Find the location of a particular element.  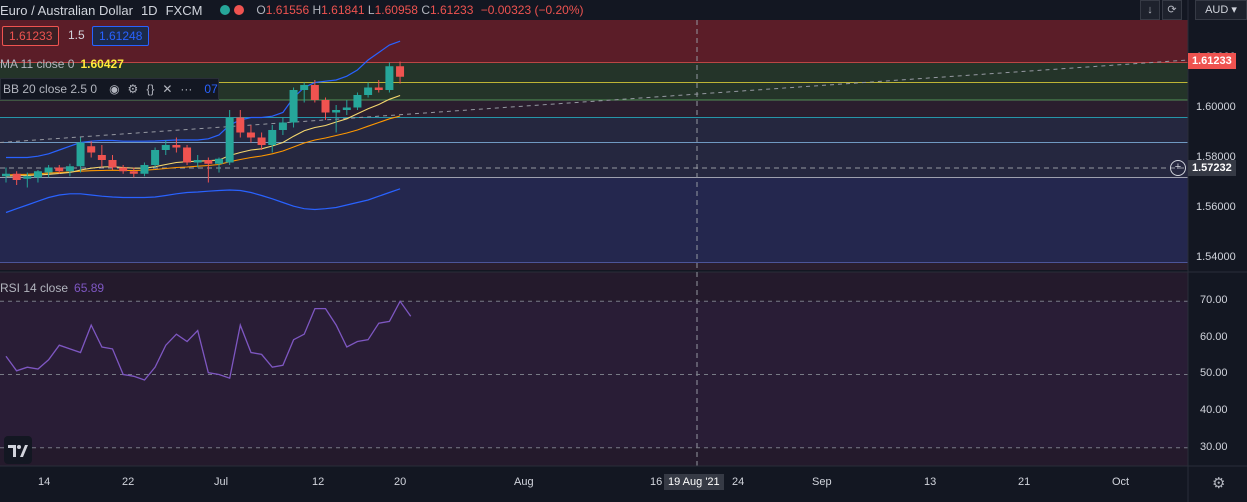

price-tick-label: 1.58000 is located at coordinates (1216, 156).